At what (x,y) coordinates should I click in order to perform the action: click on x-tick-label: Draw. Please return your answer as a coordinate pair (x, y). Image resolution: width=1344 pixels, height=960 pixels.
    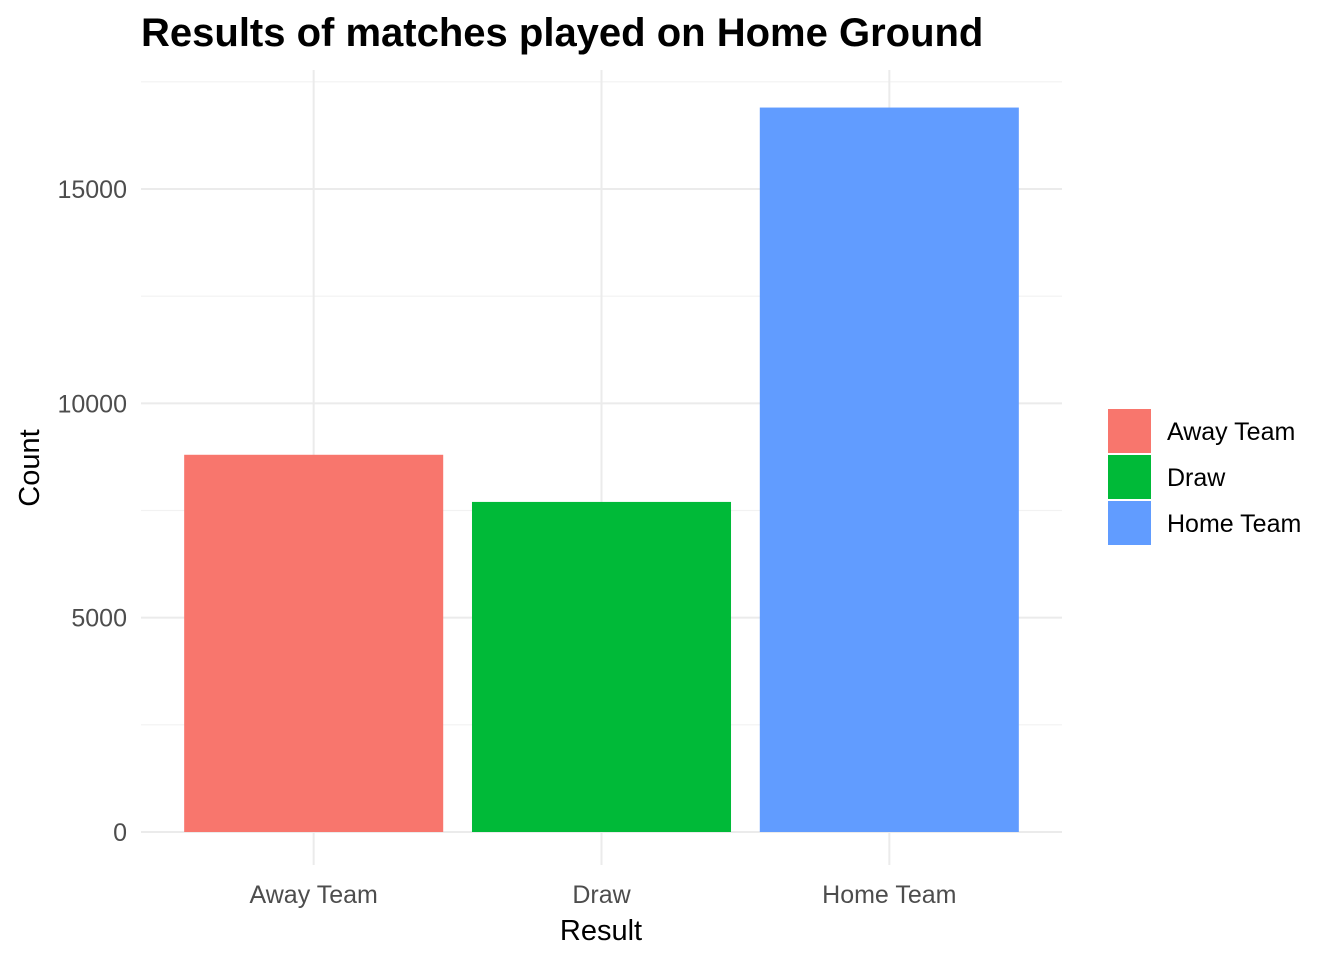
    Looking at the image, I should click on (601, 895).